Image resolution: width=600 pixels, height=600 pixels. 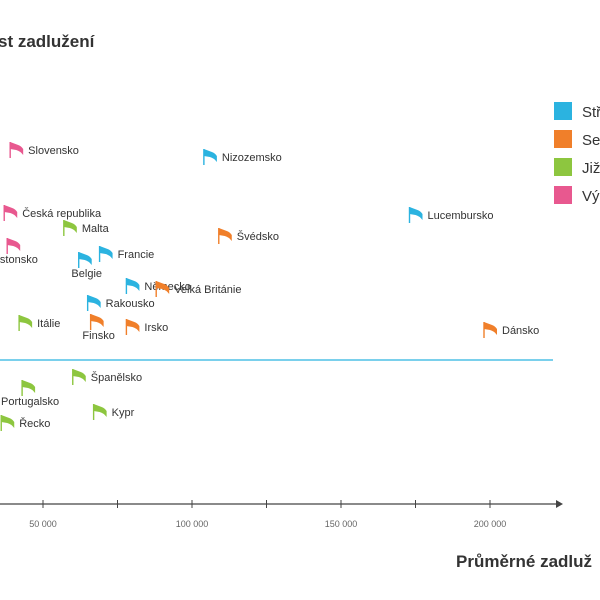 What do you see at coordinates (591, 140) in the screenshot?
I see `legend-label: Se` at bounding box center [591, 140].